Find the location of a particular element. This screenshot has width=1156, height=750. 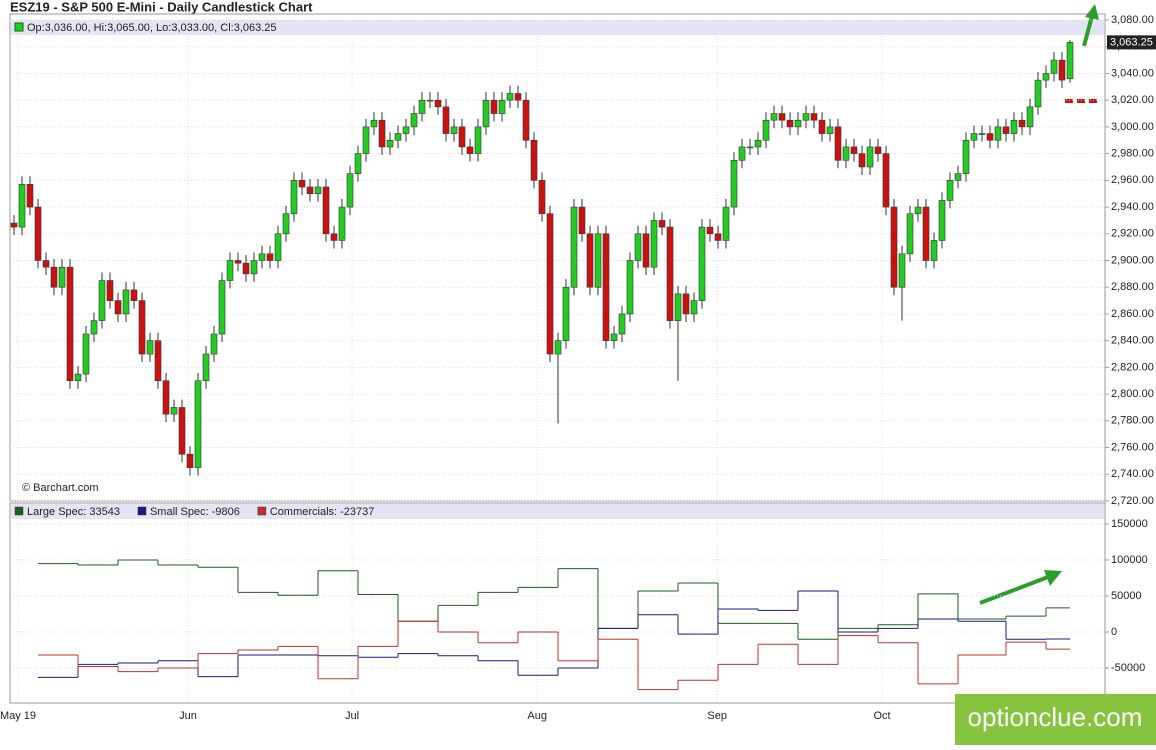

y-tick-label: 2,760.00 is located at coordinates (1132, 447).